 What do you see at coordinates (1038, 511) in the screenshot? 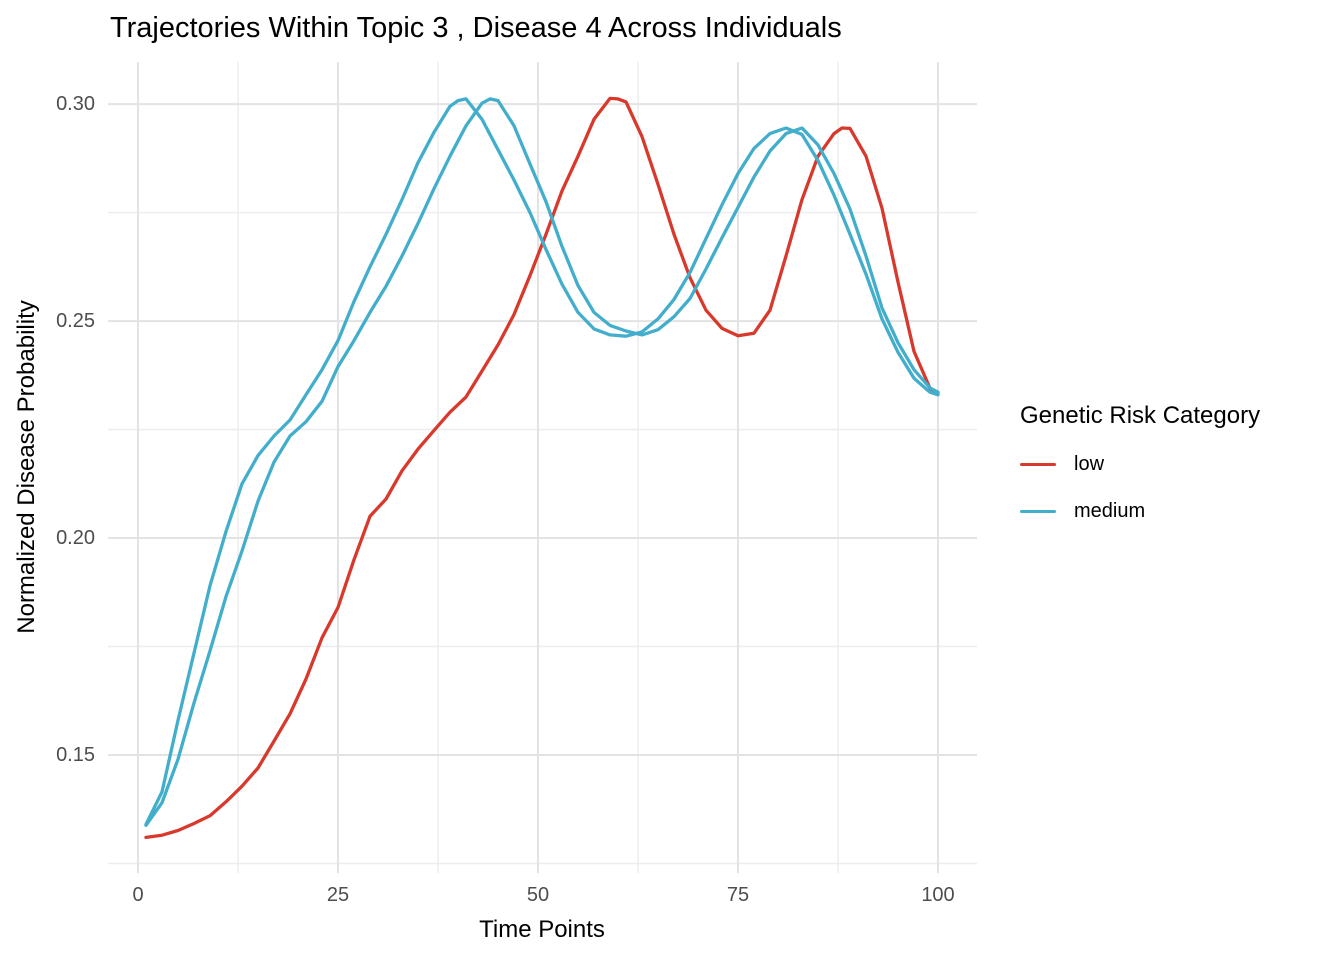
I see `legend-key-line-medium` at bounding box center [1038, 511].